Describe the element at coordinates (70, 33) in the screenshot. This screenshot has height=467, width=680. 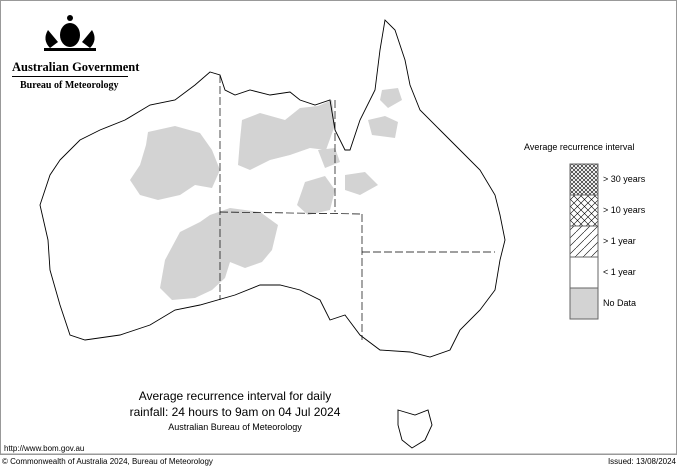
I see `coat-of-arms-logo` at that location.